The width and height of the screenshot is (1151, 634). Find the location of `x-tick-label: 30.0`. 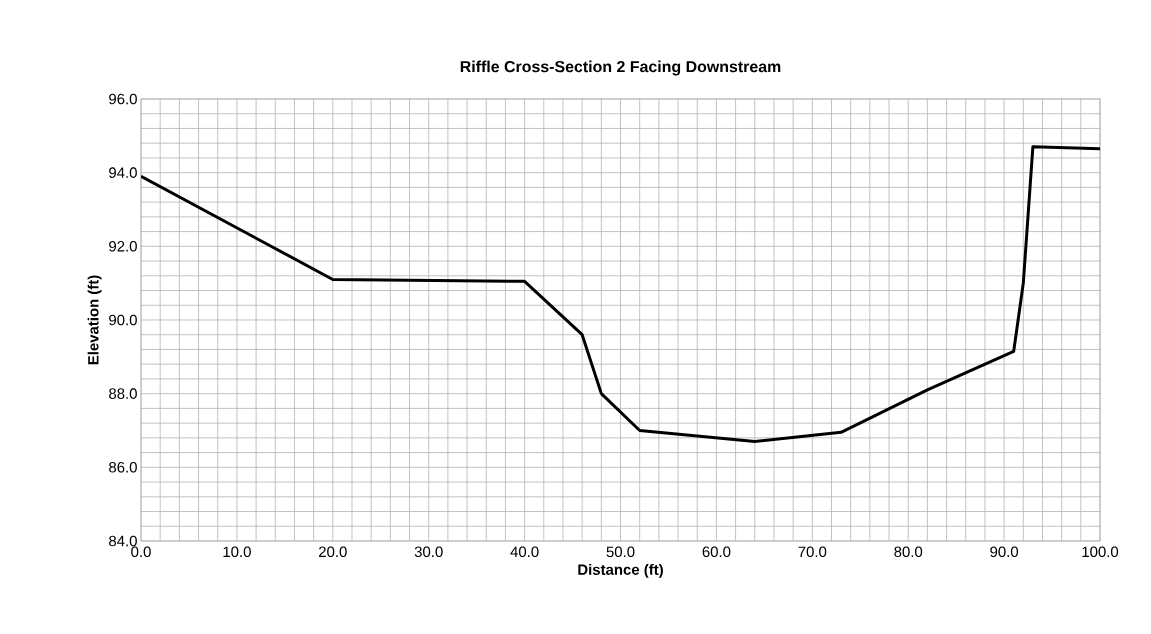

x-tick-label: 30.0 is located at coordinates (428, 552).